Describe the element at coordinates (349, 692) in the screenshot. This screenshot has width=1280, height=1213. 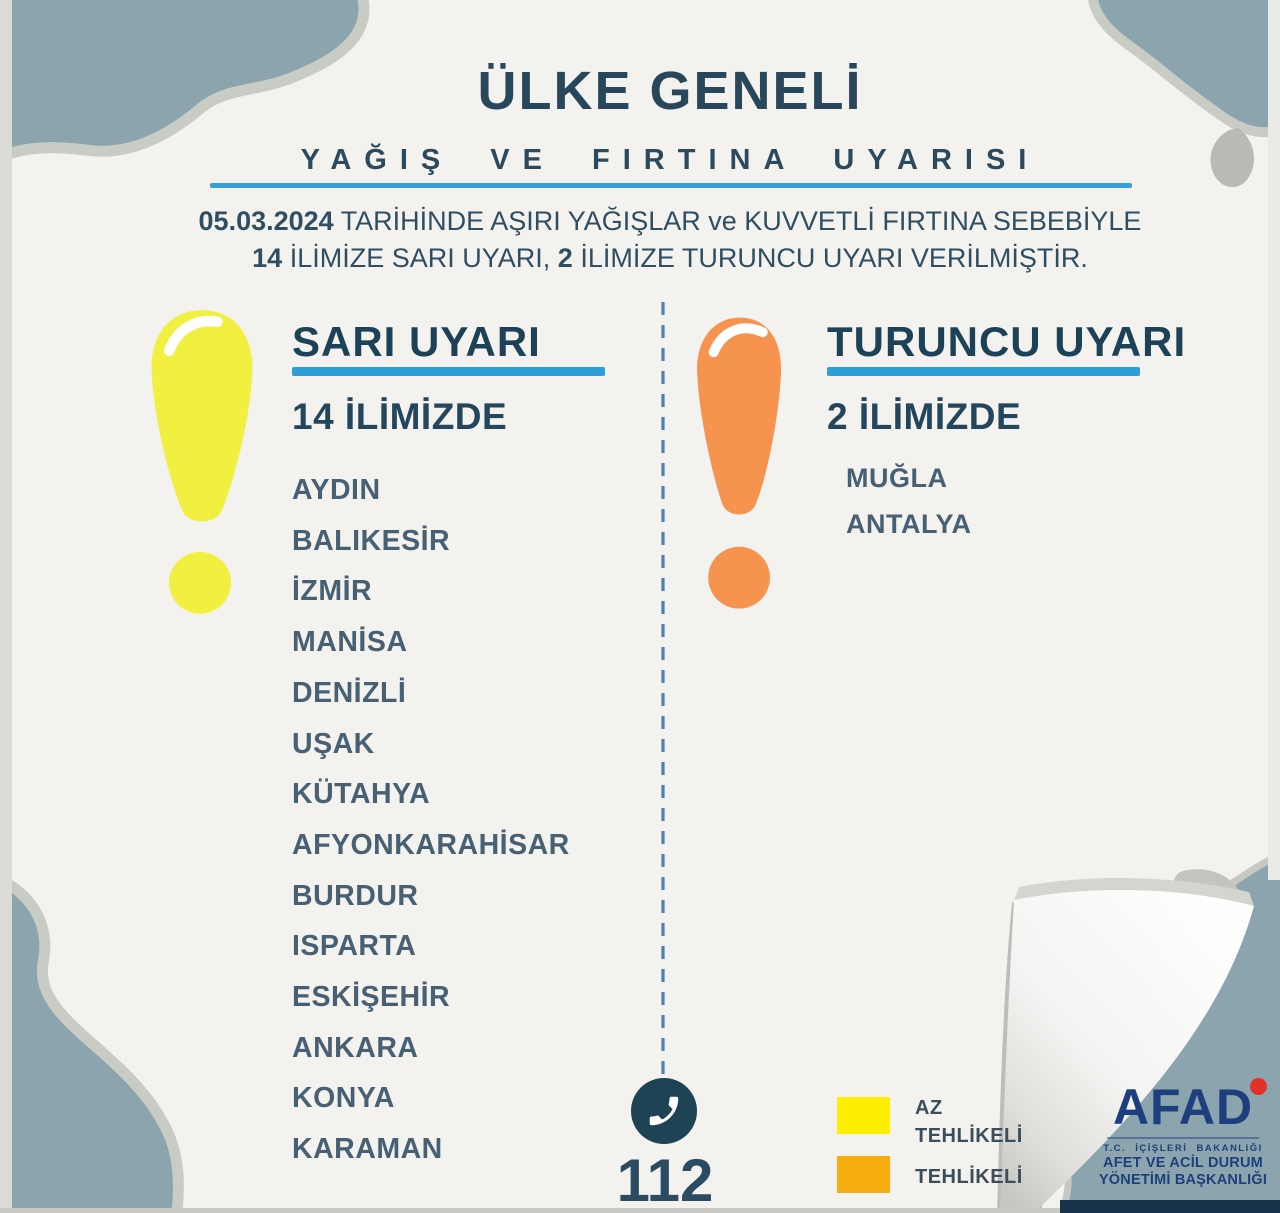
I see `city-item: DENİZLİ` at that location.